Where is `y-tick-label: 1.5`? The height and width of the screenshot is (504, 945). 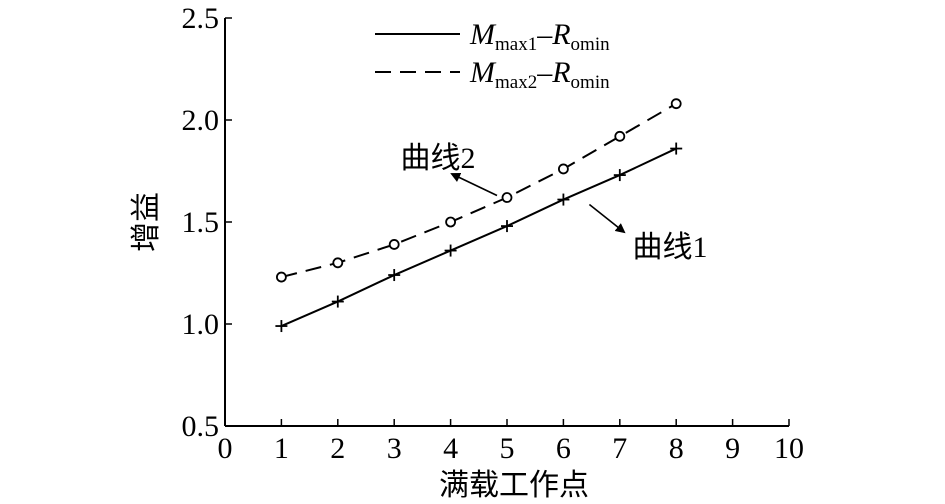 y-tick-label: 1.5 is located at coordinates (201, 222).